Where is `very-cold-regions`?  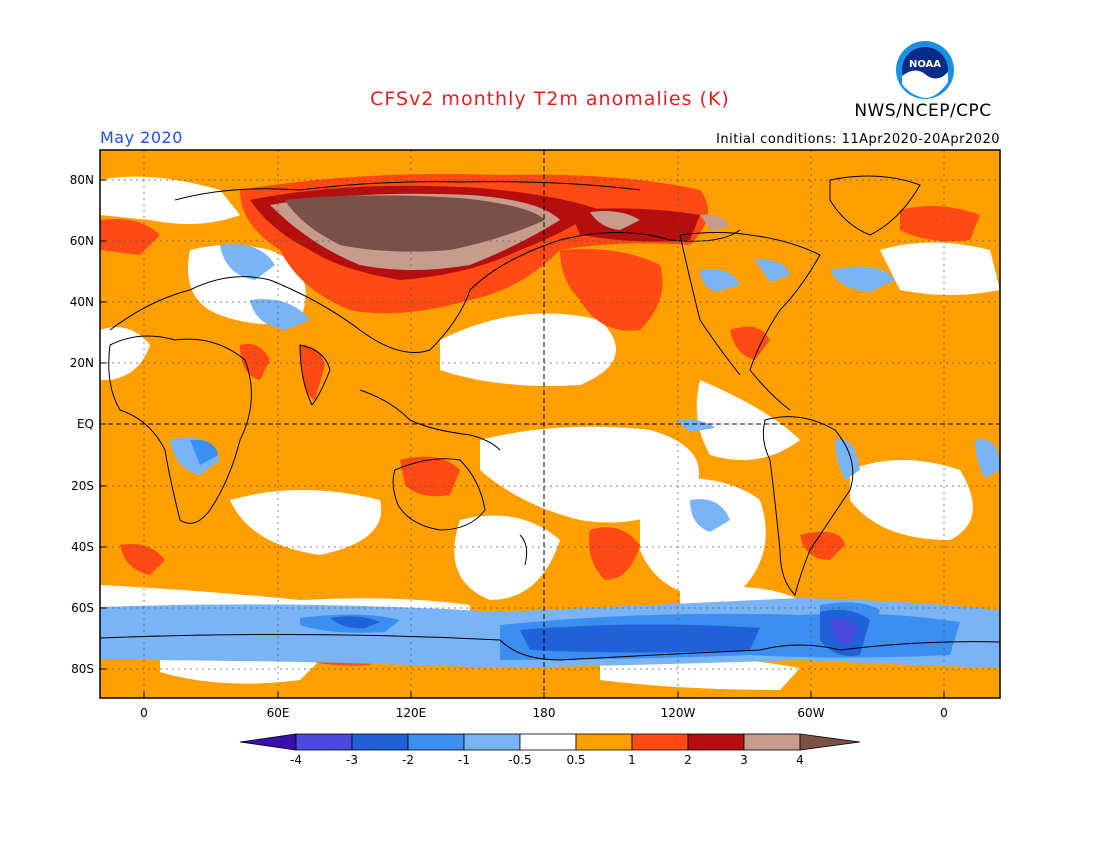
very-cold-regions is located at coordinates (844, 631).